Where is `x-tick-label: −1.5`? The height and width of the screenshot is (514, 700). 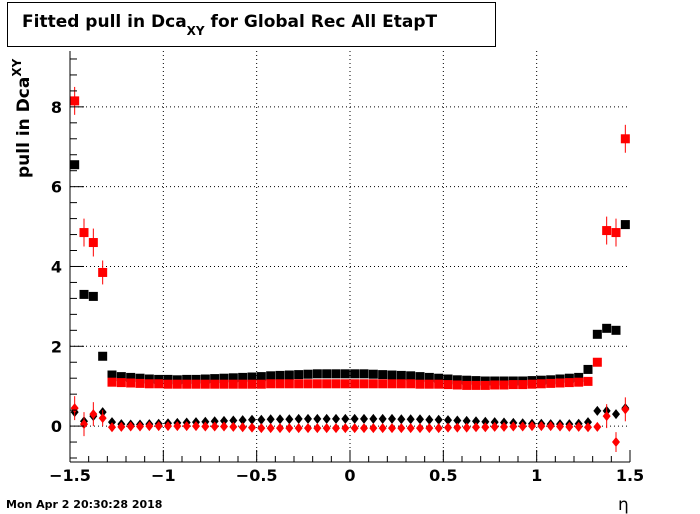
x-tick-label: −1.5 is located at coordinates (70, 475).